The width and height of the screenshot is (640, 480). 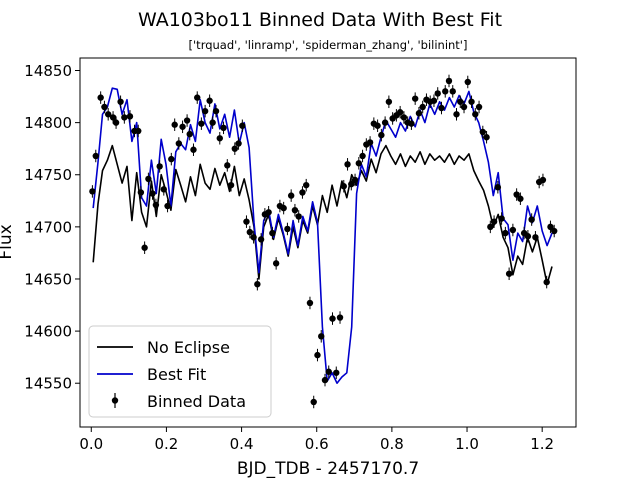 I want to click on legend-box, so click(x=180, y=371).